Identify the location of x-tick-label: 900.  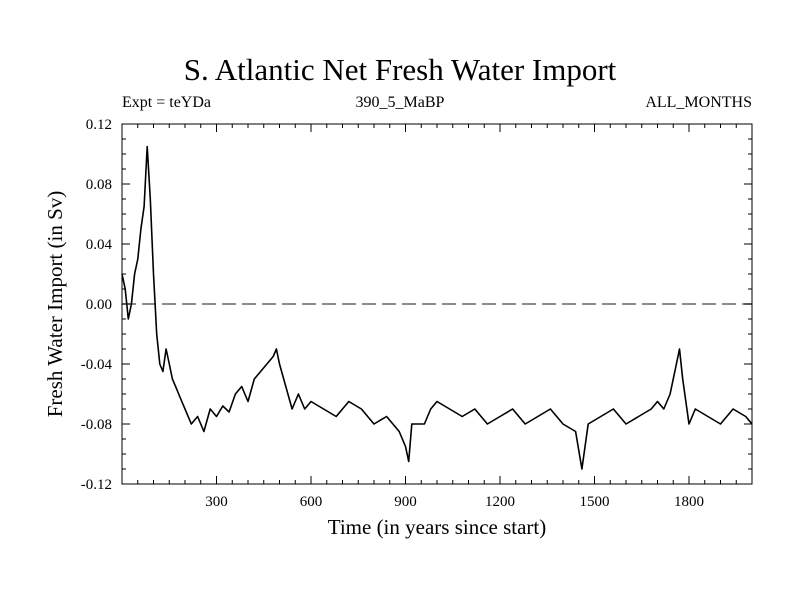
(405, 502).